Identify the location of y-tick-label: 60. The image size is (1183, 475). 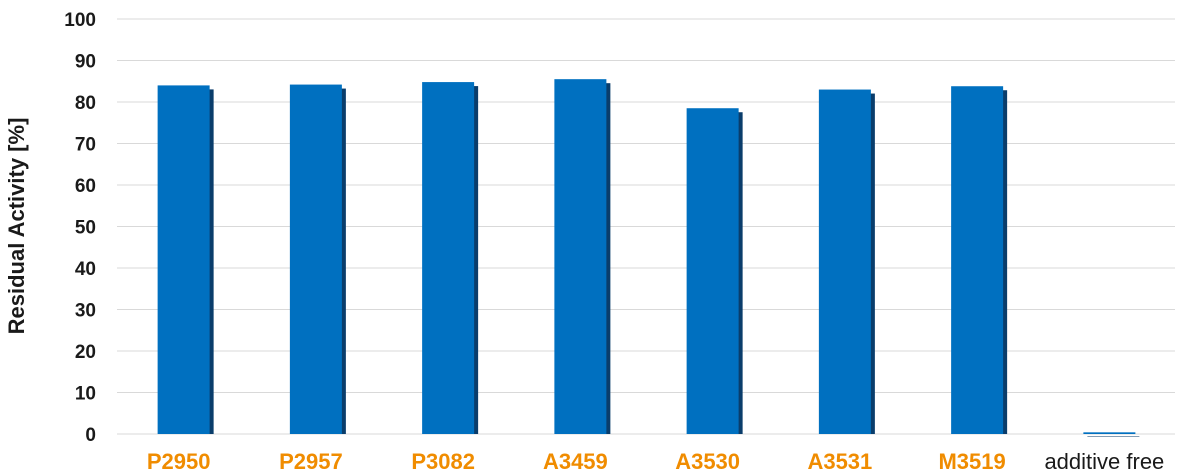
(85, 186).